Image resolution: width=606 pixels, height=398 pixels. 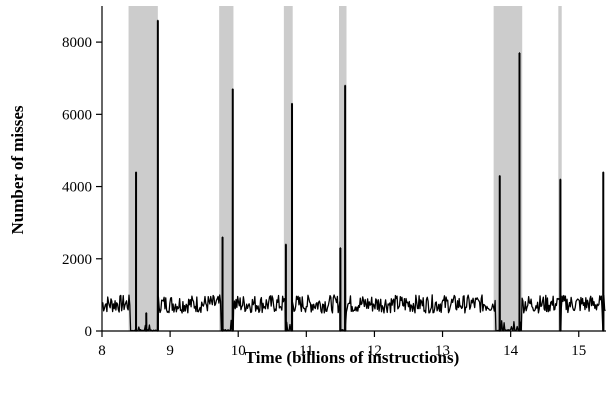 What do you see at coordinates (238, 351) in the screenshot?
I see `x-tick-label-2: 10` at bounding box center [238, 351].